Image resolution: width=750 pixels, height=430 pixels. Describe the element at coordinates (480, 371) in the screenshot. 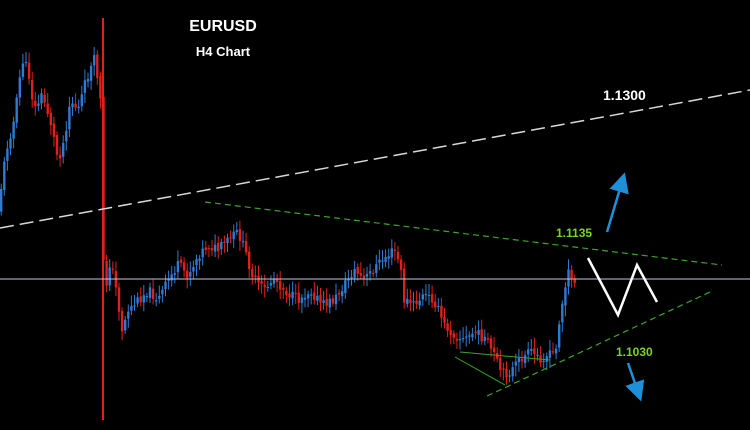

I see `small-converging-trendline-a` at that location.